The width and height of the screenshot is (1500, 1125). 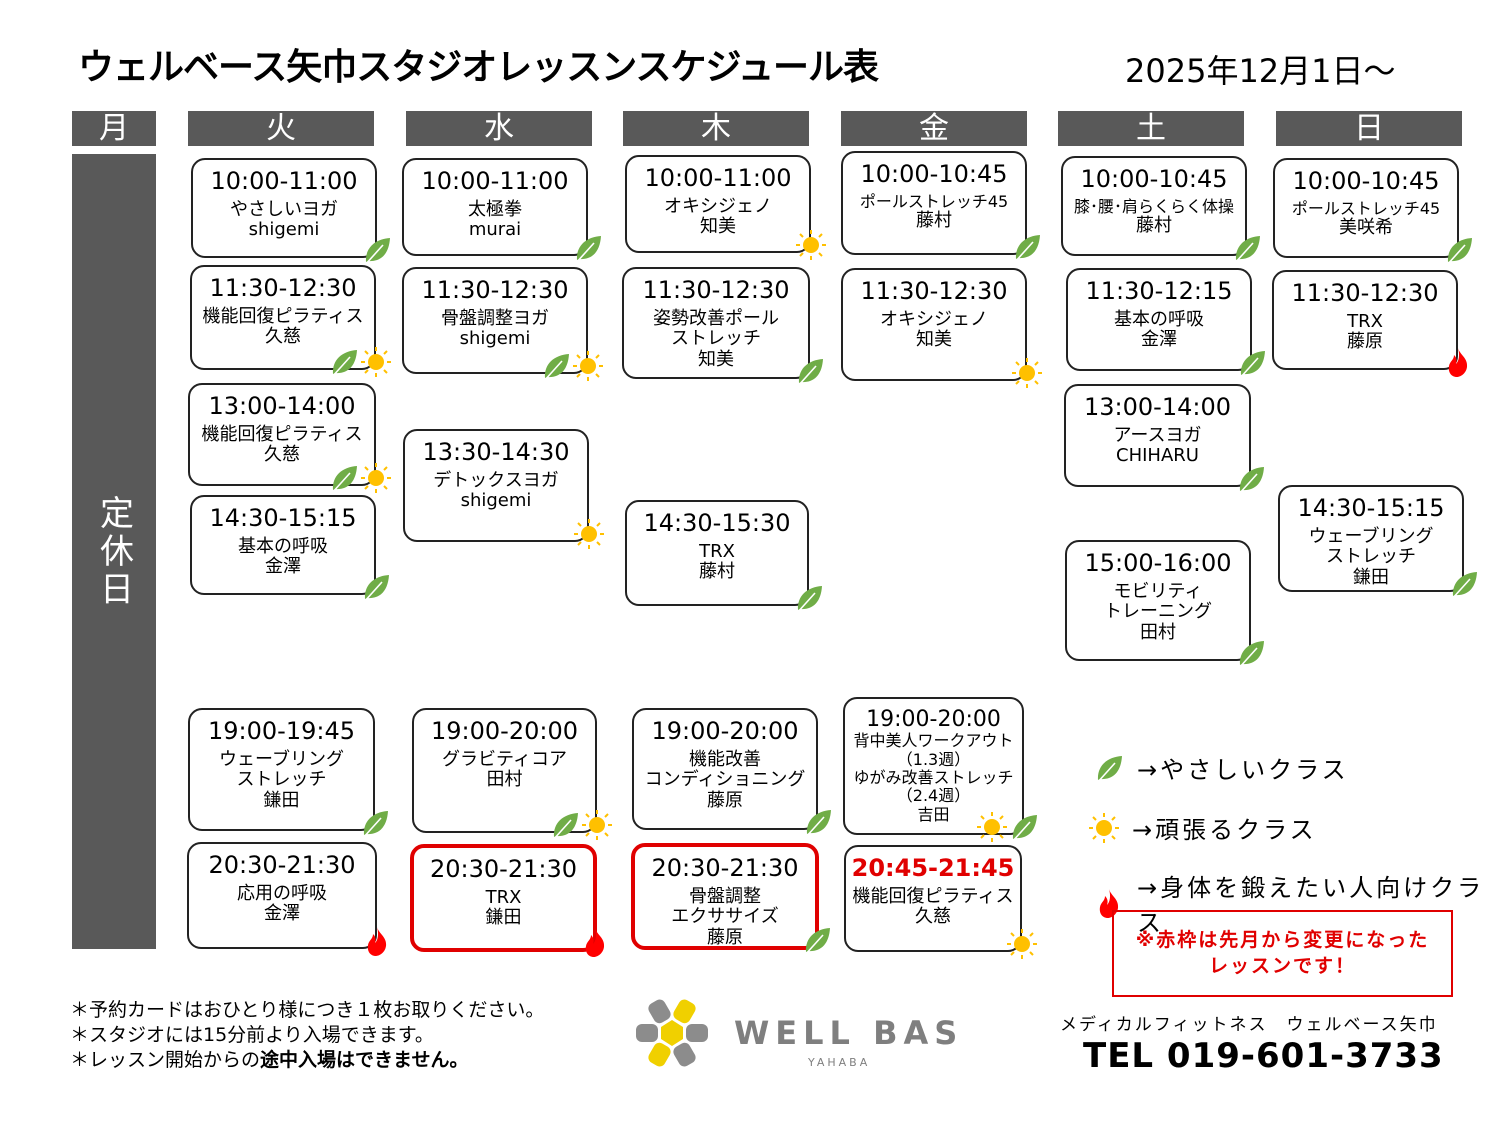 I want to click on lesson-card: 11:30-12:30 オキシジェノ 知美, so click(x=941, y=328).